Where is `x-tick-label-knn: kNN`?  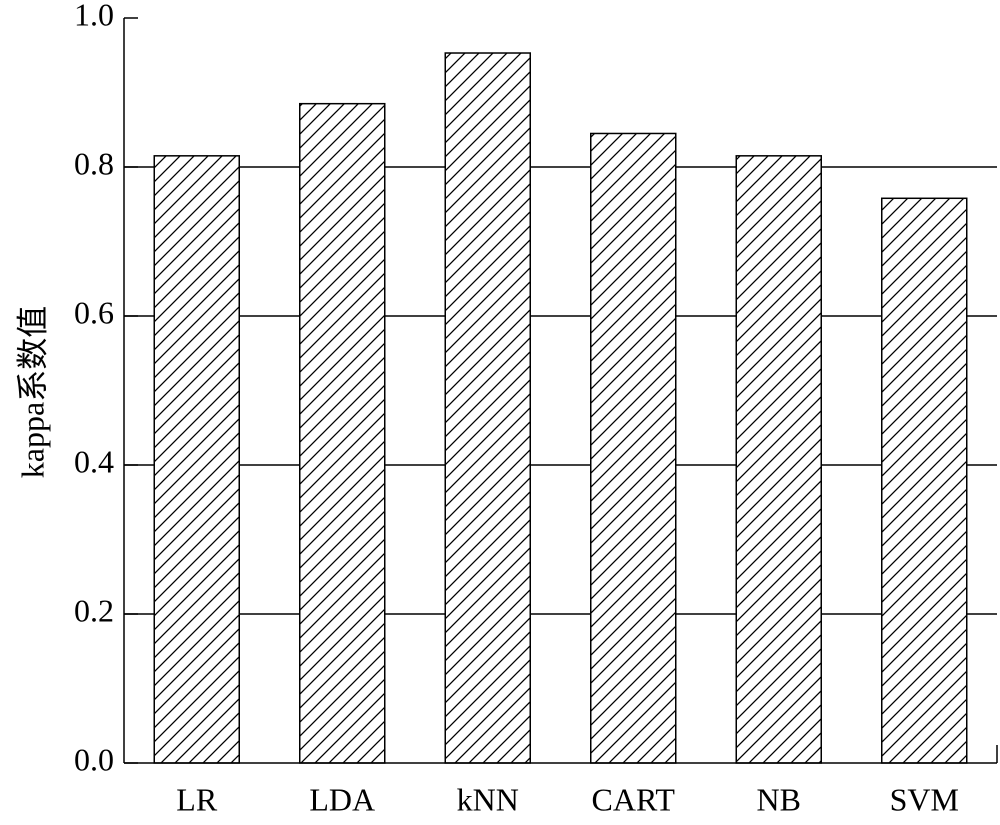 x-tick-label-knn: kNN is located at coordinates (488, 799).